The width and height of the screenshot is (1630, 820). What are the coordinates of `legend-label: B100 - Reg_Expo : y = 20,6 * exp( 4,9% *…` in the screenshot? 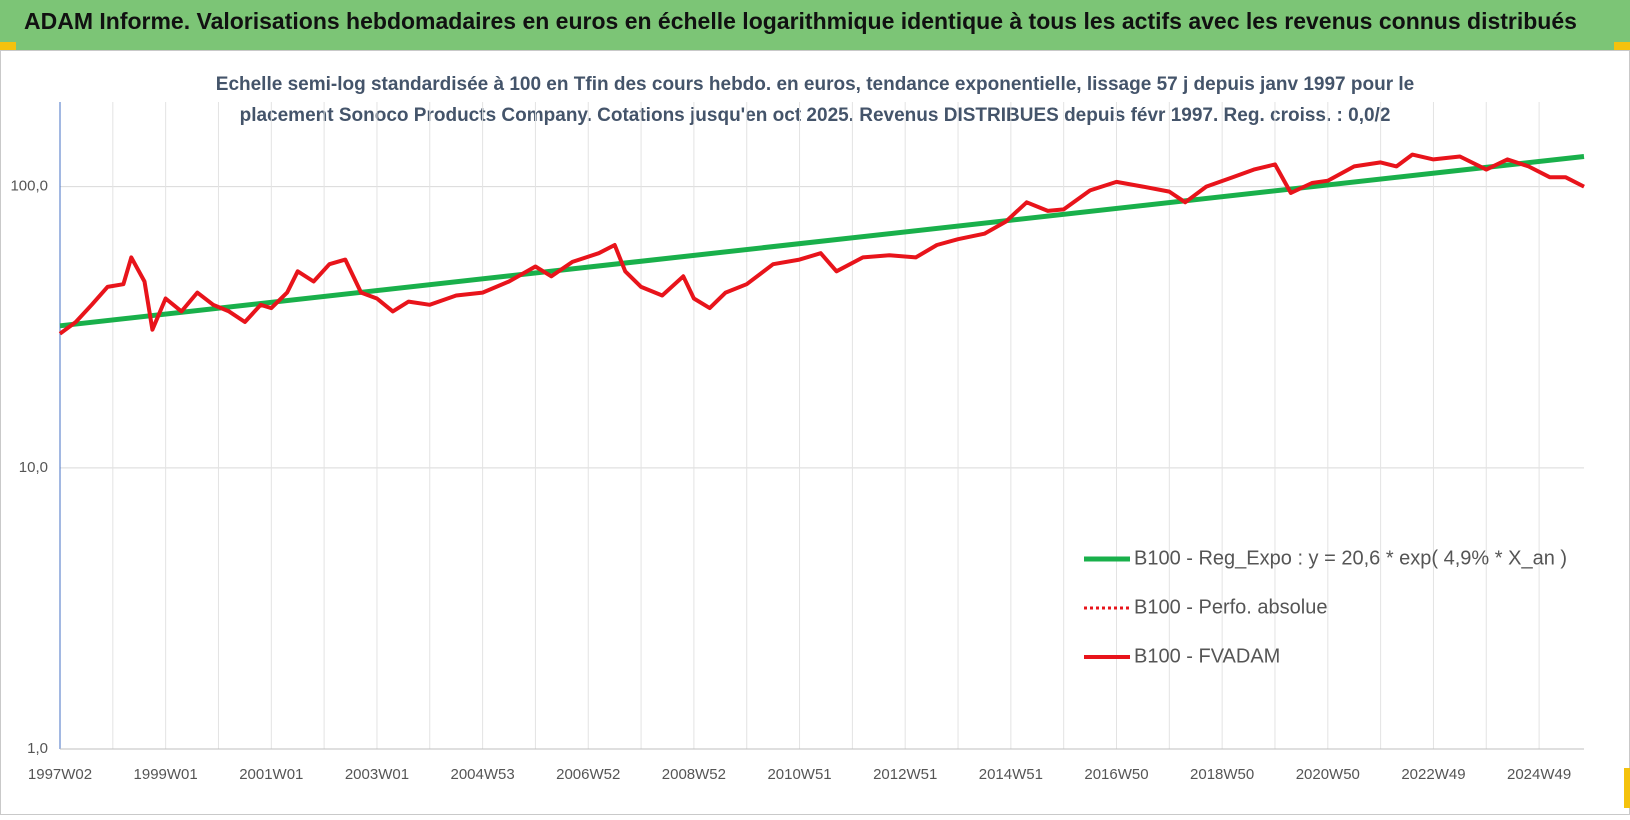 It's located at (1350, 558).